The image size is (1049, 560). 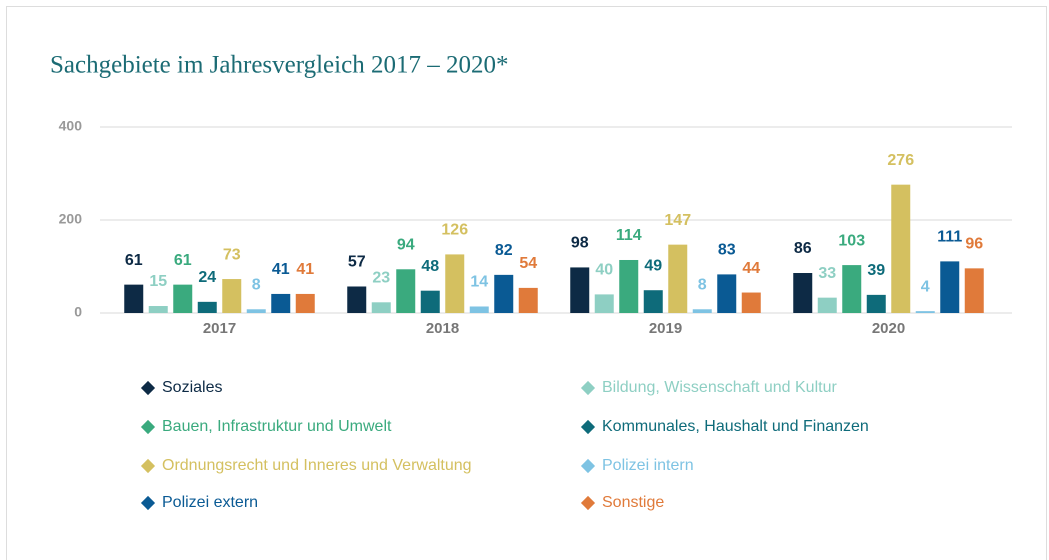 I want to click on data-label: 54, so click(x=528, y=263).